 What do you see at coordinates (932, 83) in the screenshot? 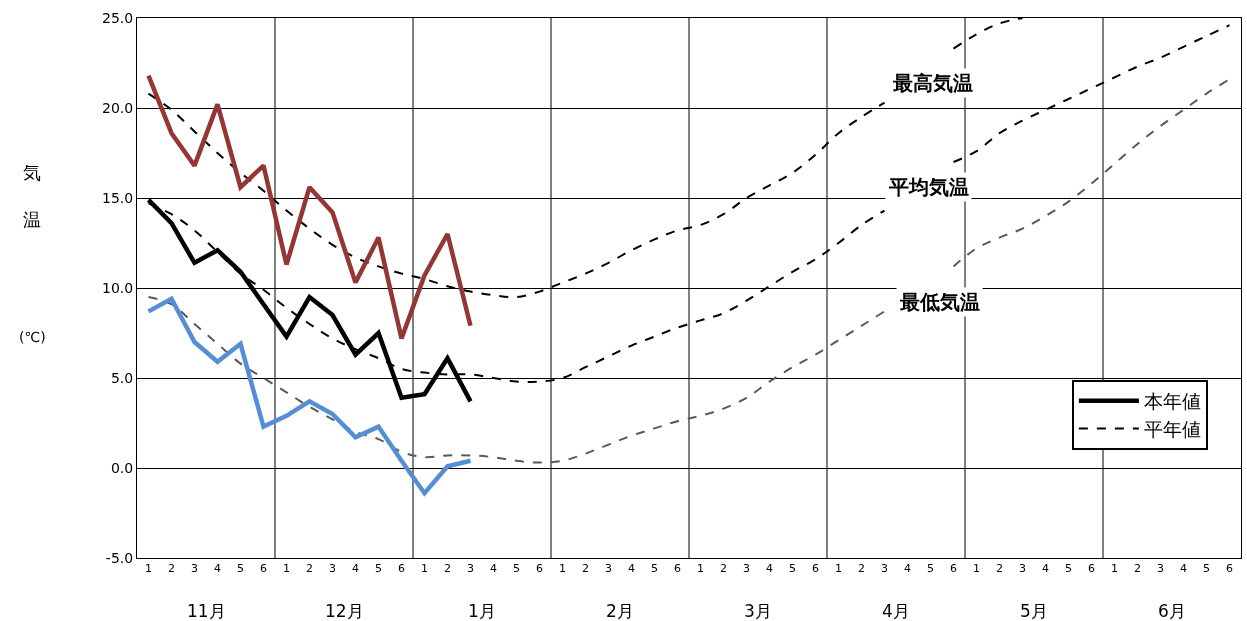
I see `annotation: 最高気温` at bounding box center [932, 83].